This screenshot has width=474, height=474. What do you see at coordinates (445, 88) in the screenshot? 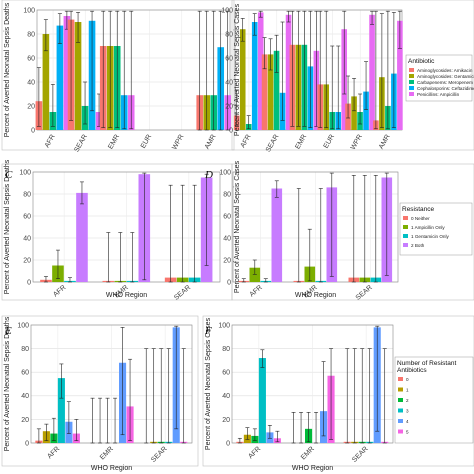
I see `legend-entry: Cephalosporins: Ceftazidime` at bounding box center [445, 88].